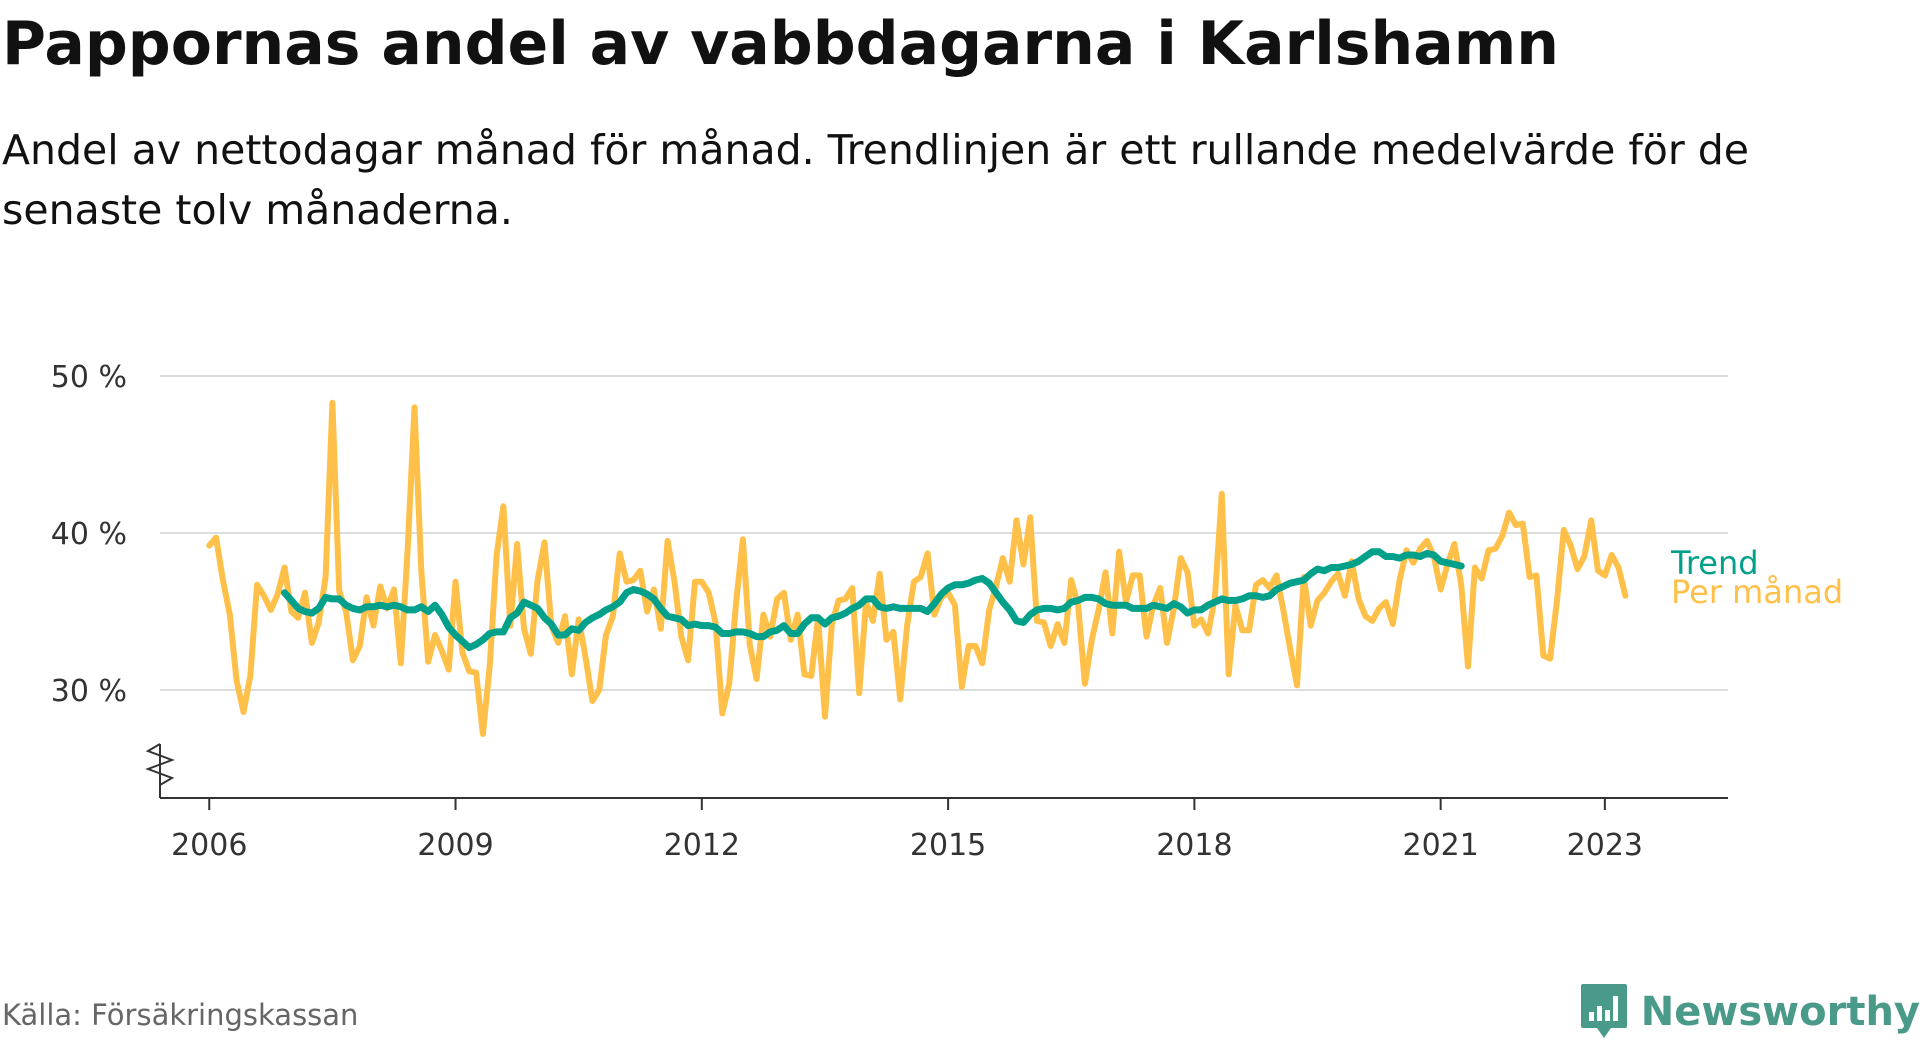 This screenshot has height=1042, width=1920. What do you see at coordinates (1194, 845) in the screenshot?
I see `x-tick-label: 2018` at bounding box center [1194, 845].